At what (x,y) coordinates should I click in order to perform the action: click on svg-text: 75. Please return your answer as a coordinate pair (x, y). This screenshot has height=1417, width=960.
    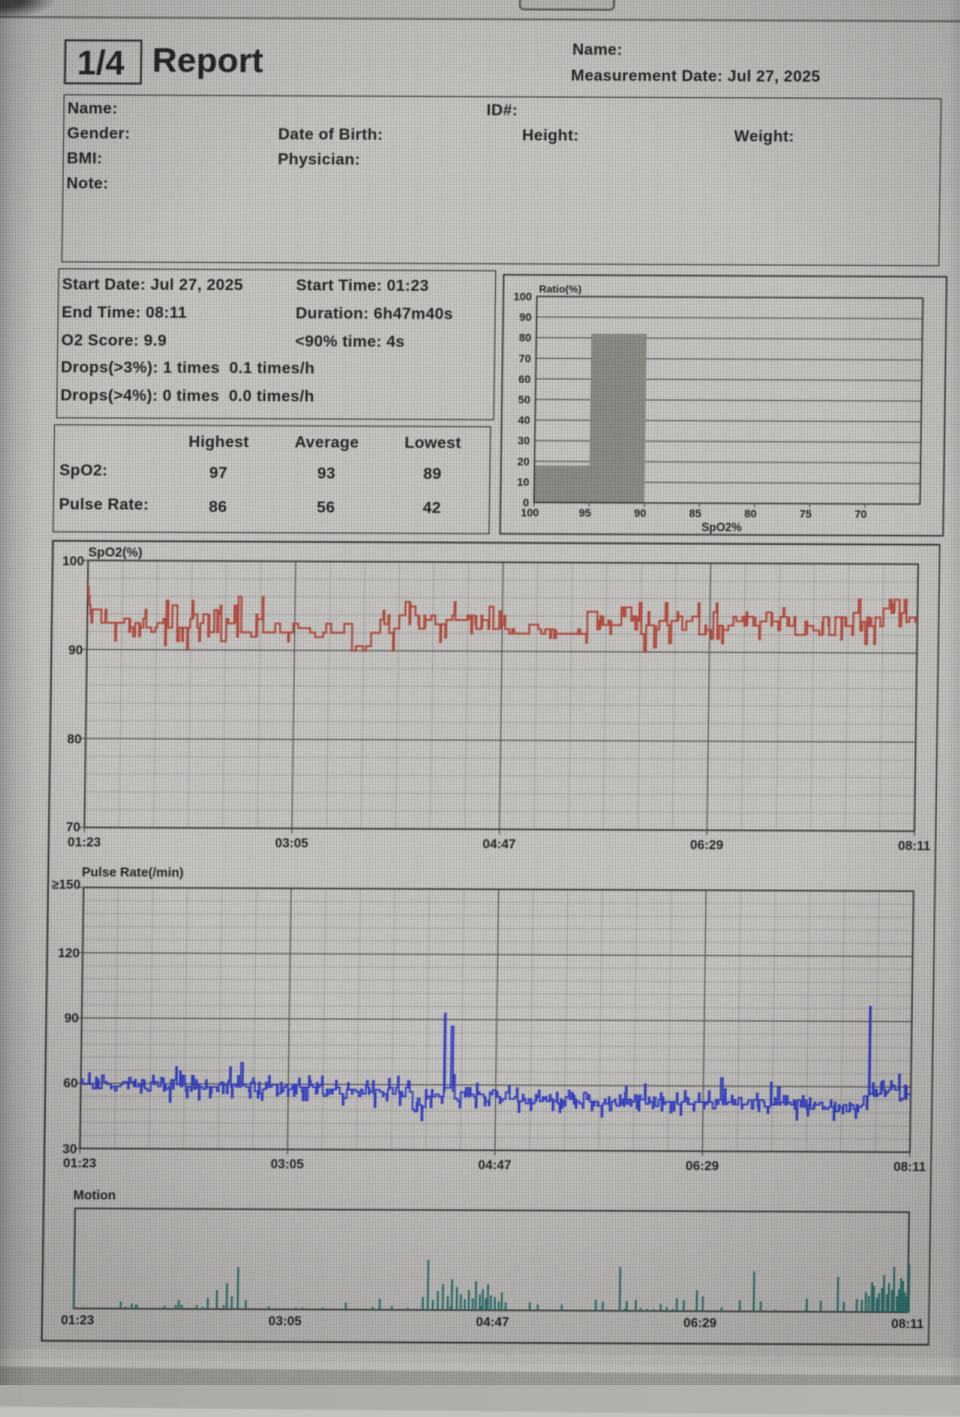
    Looking at the image, I should click on (805, 515).